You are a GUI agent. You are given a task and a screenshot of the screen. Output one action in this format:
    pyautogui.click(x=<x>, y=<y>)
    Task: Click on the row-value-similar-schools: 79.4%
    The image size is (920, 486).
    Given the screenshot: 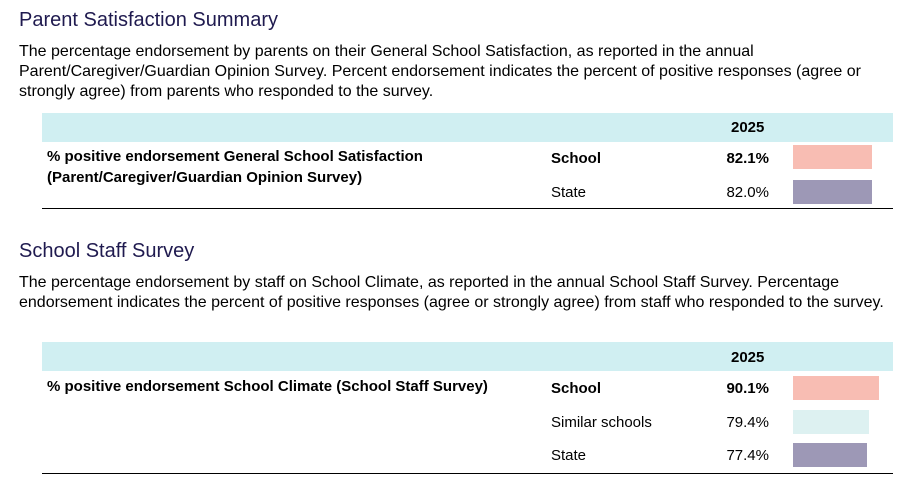 What is the action you would take?
    pyautogui.click(x=747, y=422)
    